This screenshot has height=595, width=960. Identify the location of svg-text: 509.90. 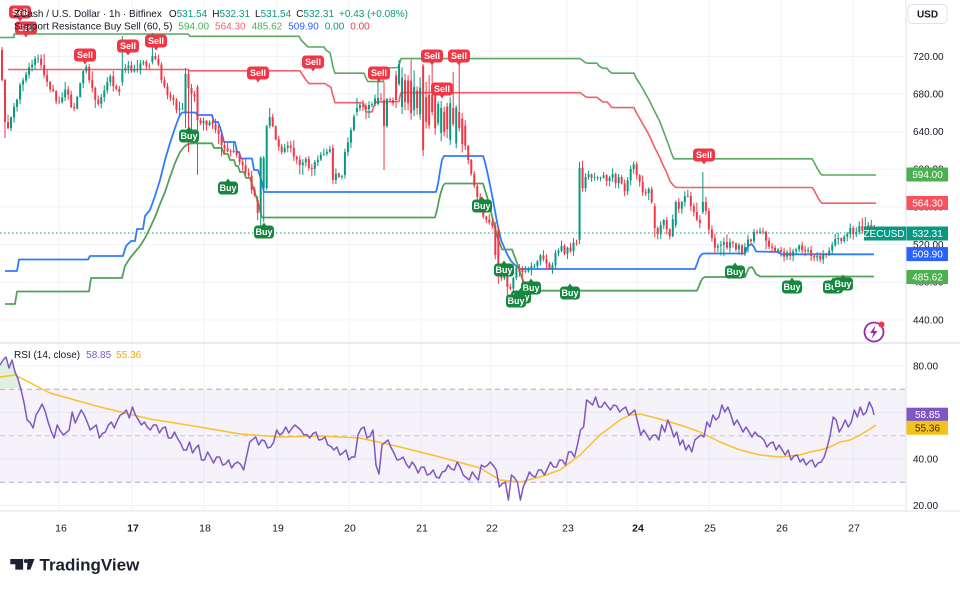
(927, 255).